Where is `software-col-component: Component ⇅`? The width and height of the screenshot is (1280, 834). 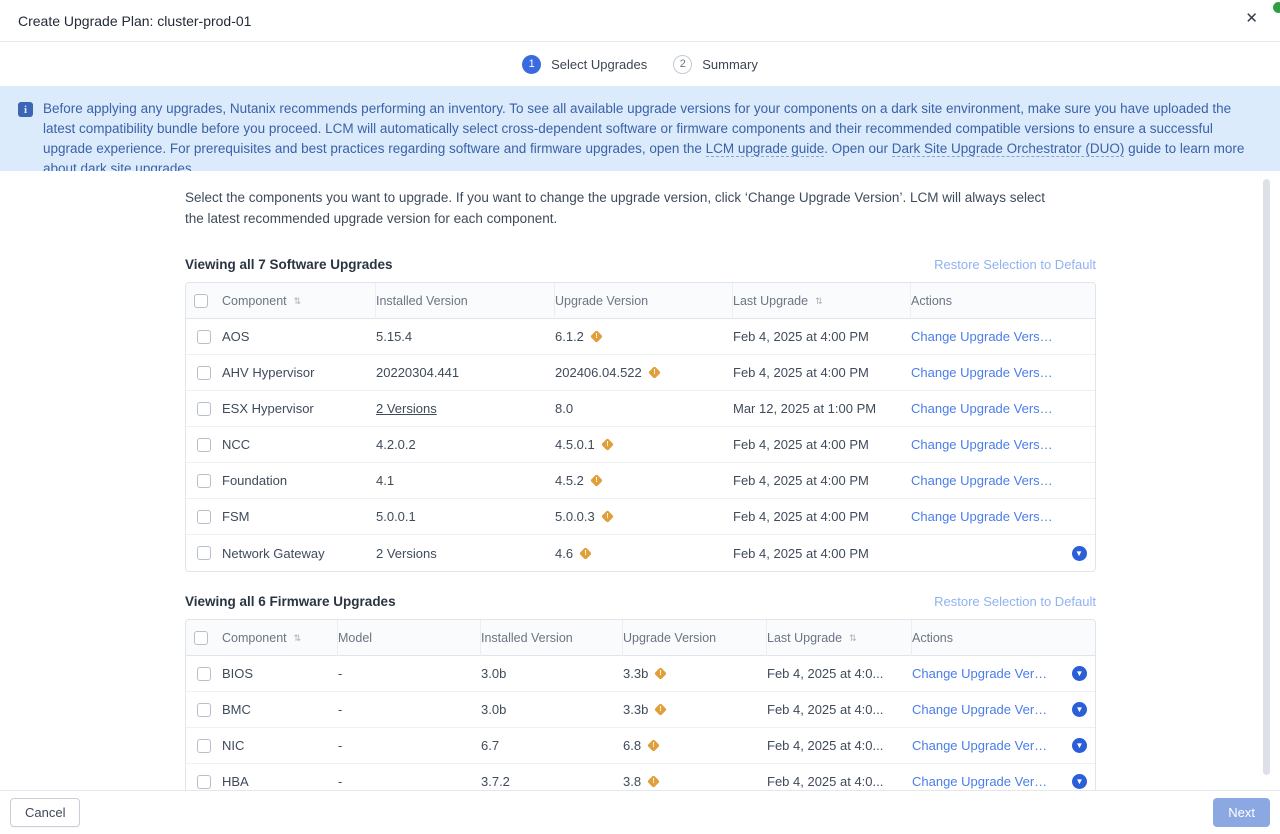
software-col-component: Component ⇅ is located at coordinates (299, 301).